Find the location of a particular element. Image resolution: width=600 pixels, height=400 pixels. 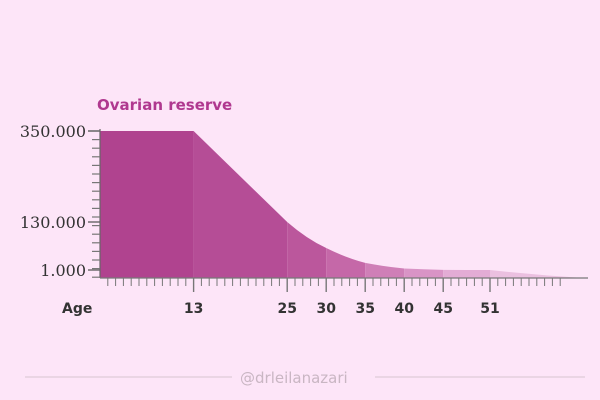

y-tick-label: 1.000 is located at coordinates (63, 270).